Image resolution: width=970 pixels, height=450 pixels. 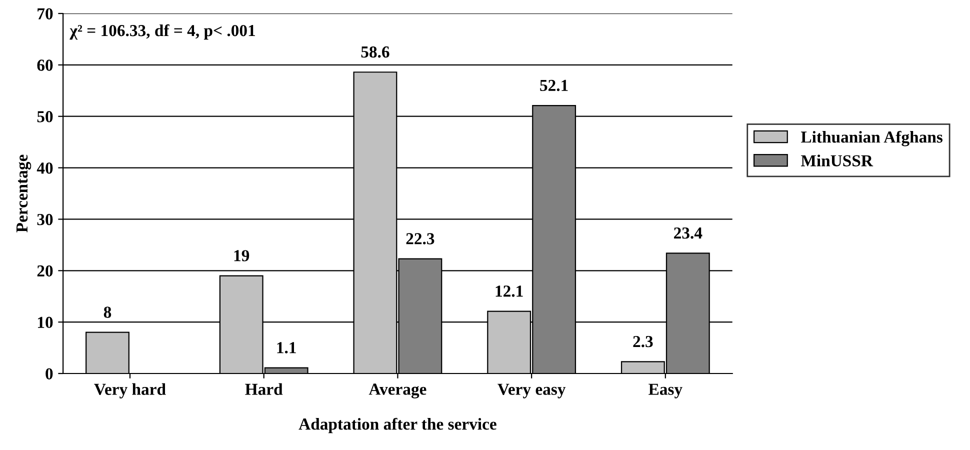 What do you see at coordinates (554, 86) in the screenshot?
I see `data-label: 52.1` at bounding box center [554, 86].